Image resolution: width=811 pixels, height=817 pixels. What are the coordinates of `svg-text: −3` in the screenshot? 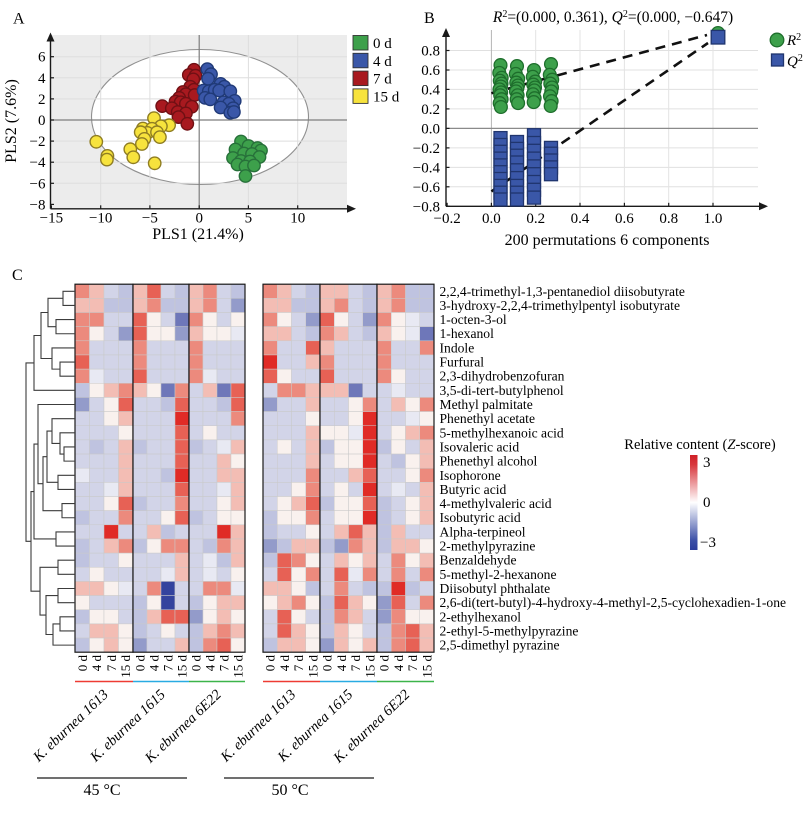 It's located at (708, 543).